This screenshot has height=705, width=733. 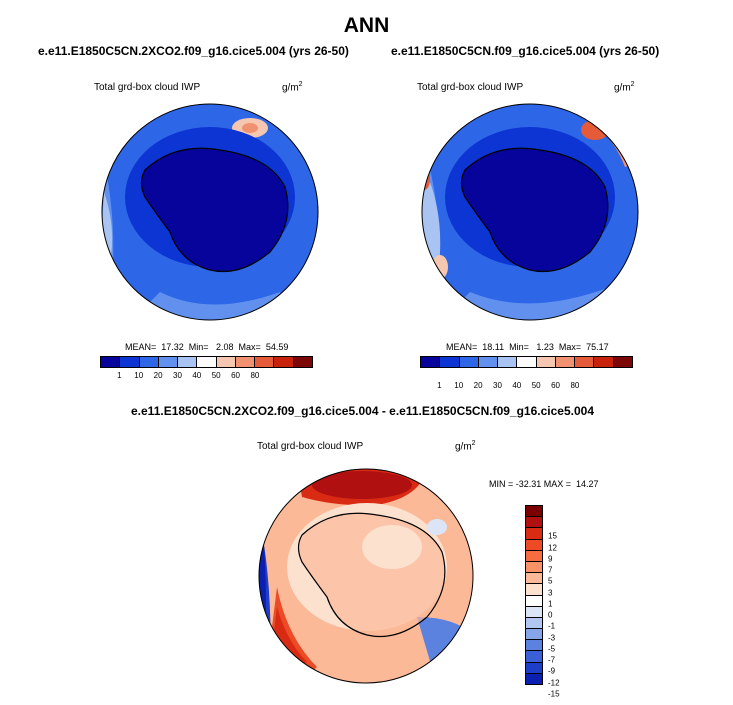 What do you see at coordinates (530, 212) in the screenshot?
I see `panel2-map` at bounding box center [530, 212].